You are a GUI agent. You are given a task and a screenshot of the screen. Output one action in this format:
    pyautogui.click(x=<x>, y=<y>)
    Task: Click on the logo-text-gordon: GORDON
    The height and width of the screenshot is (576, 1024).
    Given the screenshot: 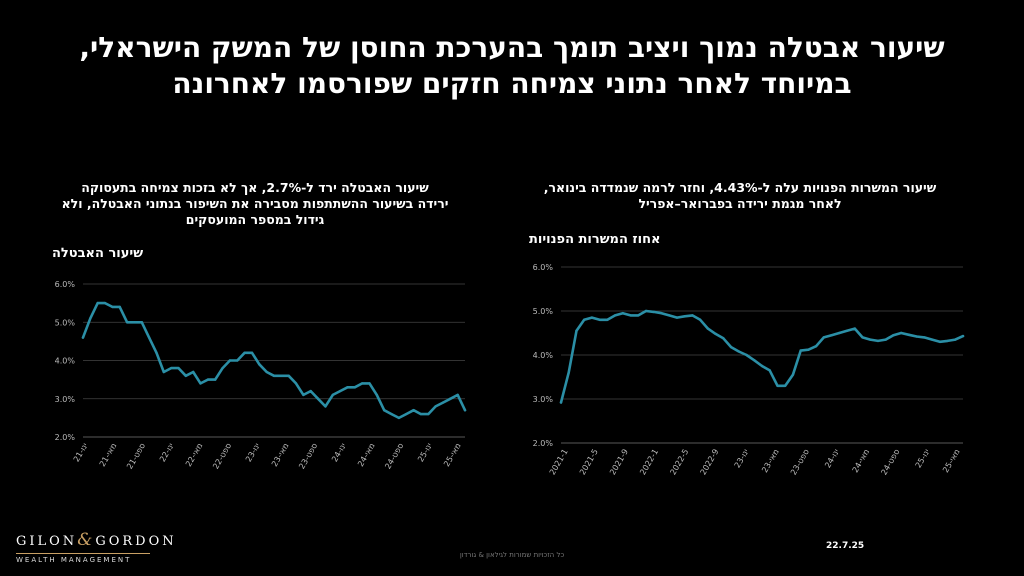 What is the action you would take?
    pyautogui.click(x=136, y=541)
    